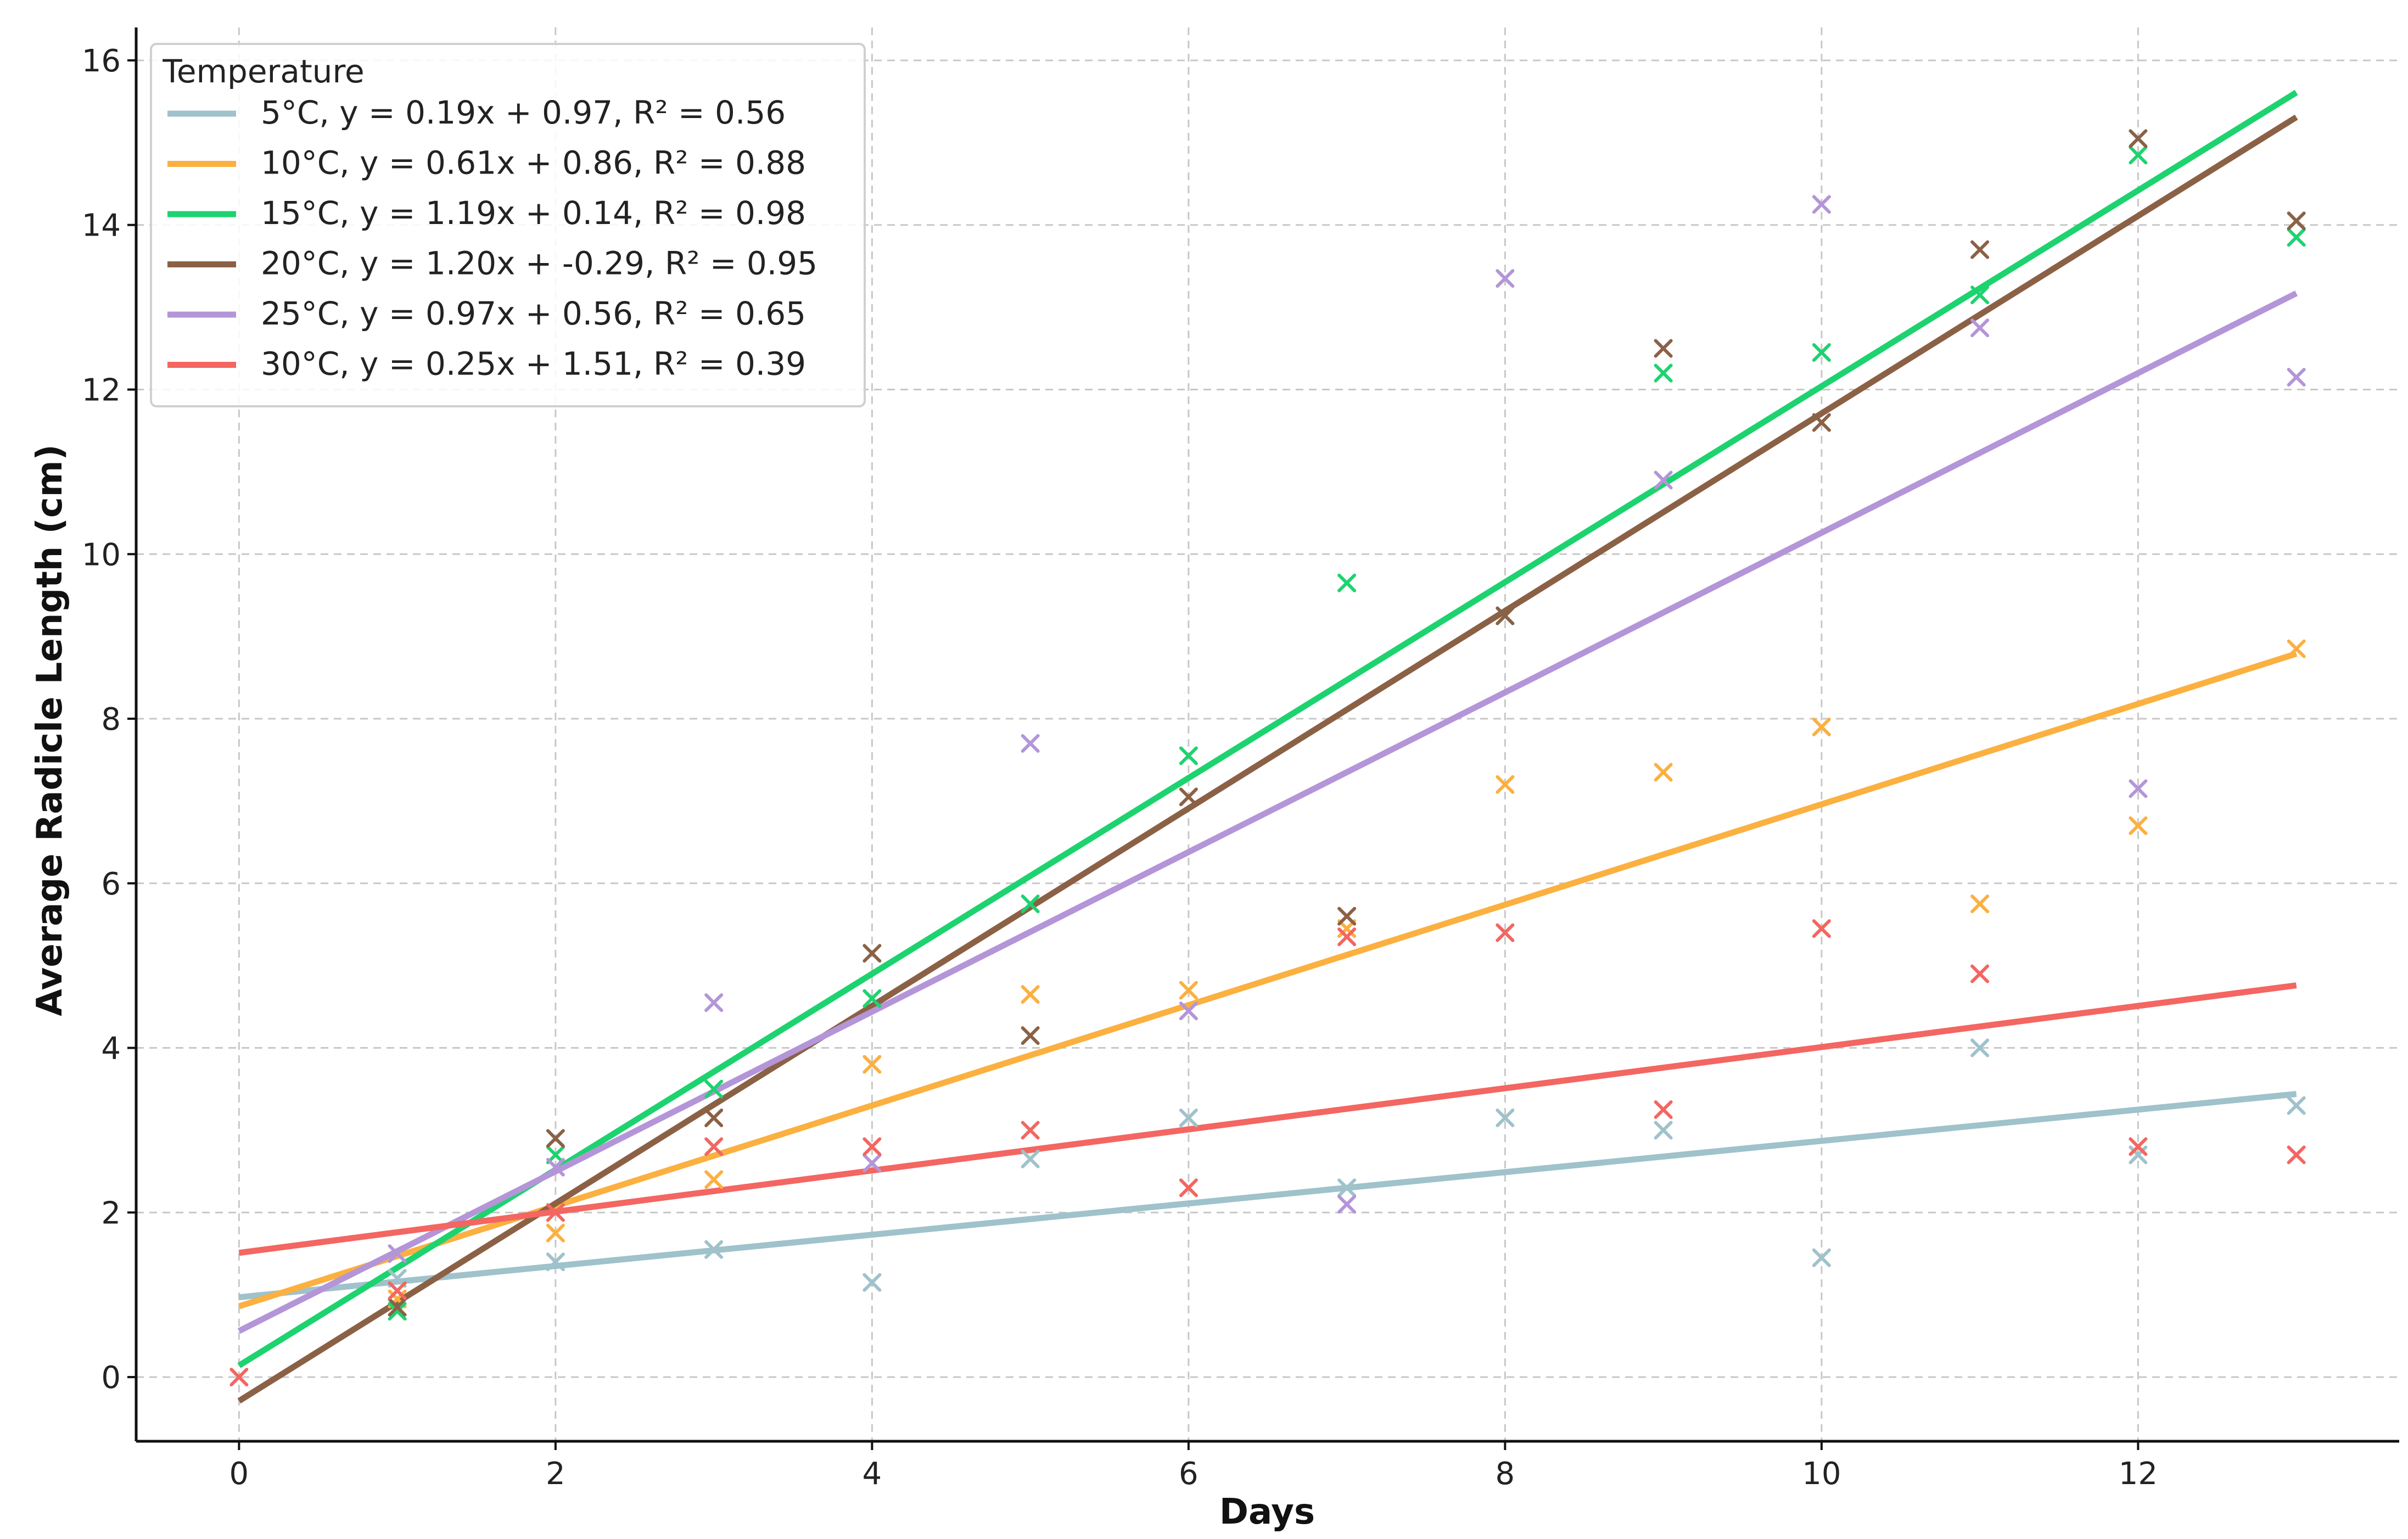 This screenshot has width=2408, height=1539. What do you see at coordinates (556, 1474) in the screenshot?
I see `x-tick-label: 2` at bounding box center [556, 1474].